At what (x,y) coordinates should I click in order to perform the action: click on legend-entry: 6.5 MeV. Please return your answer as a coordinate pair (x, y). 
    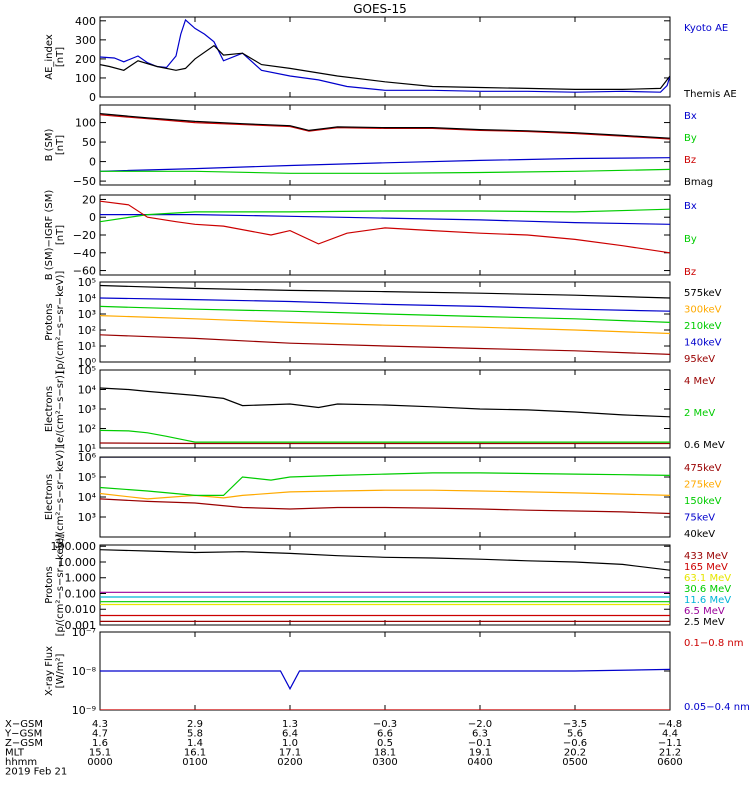
    Looking at the image, I should click on (704, 611).